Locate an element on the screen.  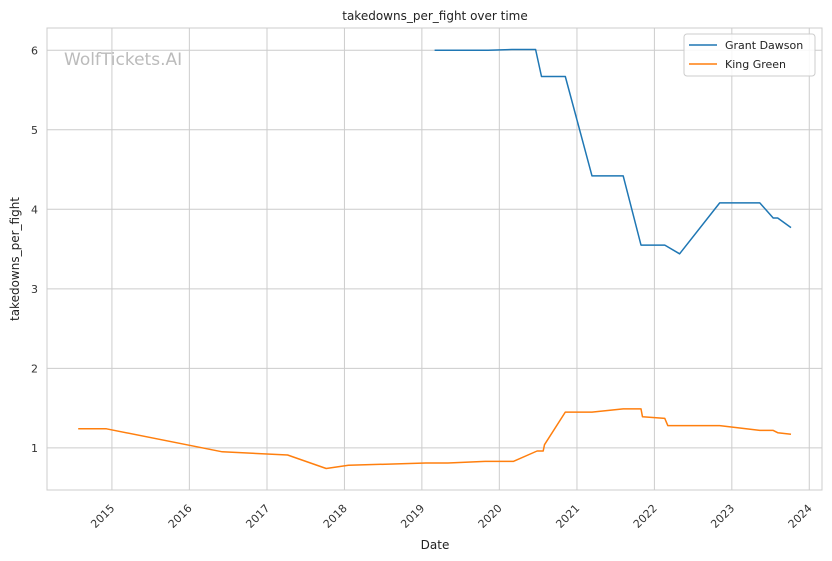
y-tick-label-5: 5 is located at coordinates (34, 130).